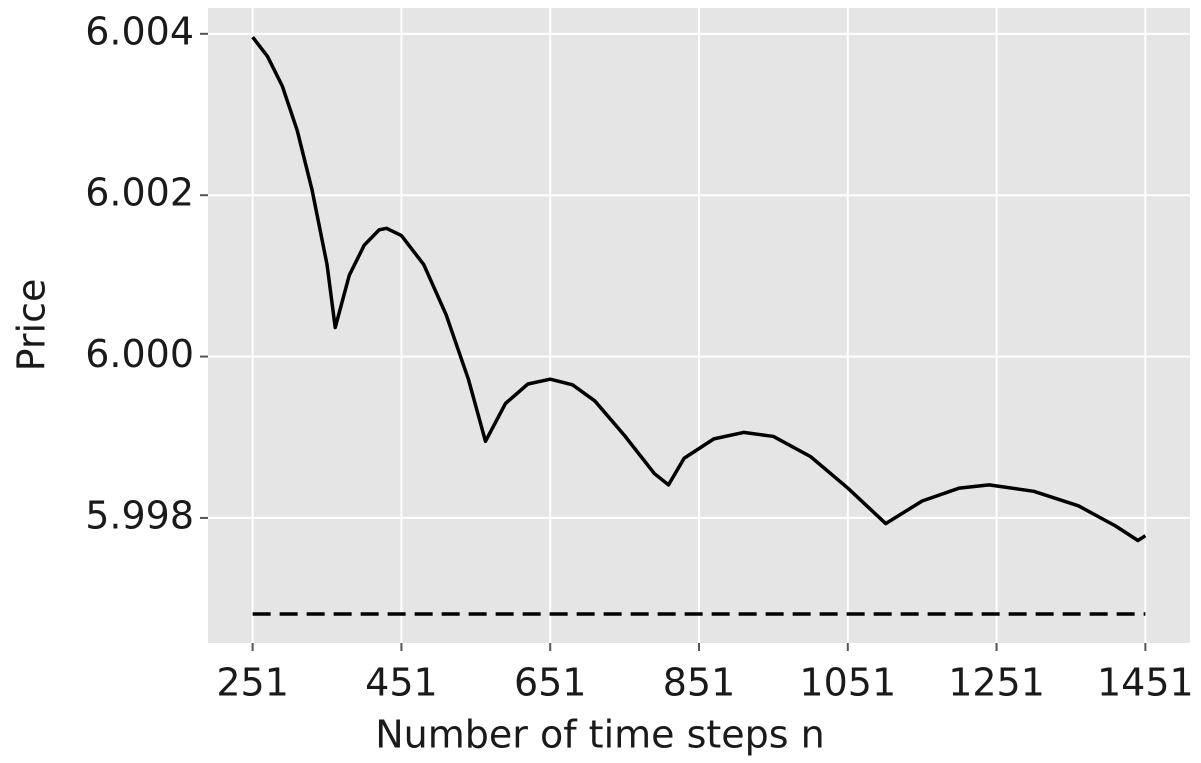 The width and height of the screenshot is (1201, 763). I want to click on x-tick-label: 451, so click(401, 683).